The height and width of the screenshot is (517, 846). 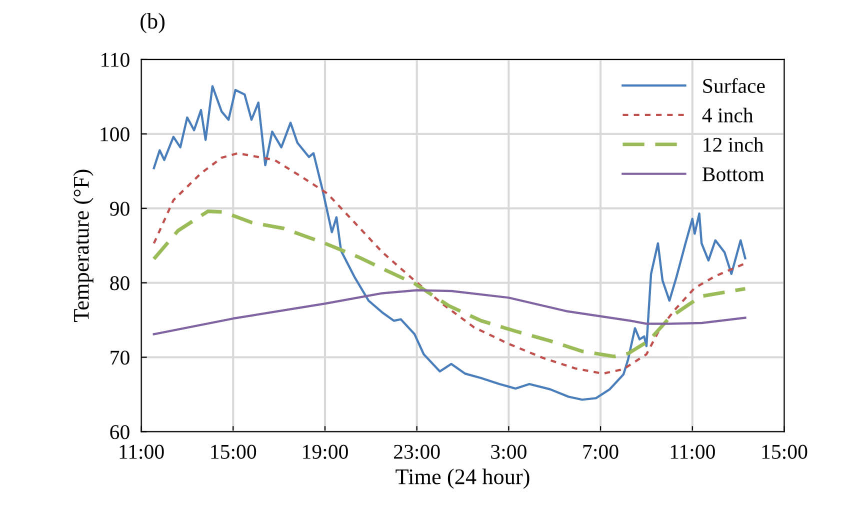 What do you see at coordinates (463, 478) in the screenshot?
I see `x-axis-title: Time (24 hour)` at bounding box center [463, 478].